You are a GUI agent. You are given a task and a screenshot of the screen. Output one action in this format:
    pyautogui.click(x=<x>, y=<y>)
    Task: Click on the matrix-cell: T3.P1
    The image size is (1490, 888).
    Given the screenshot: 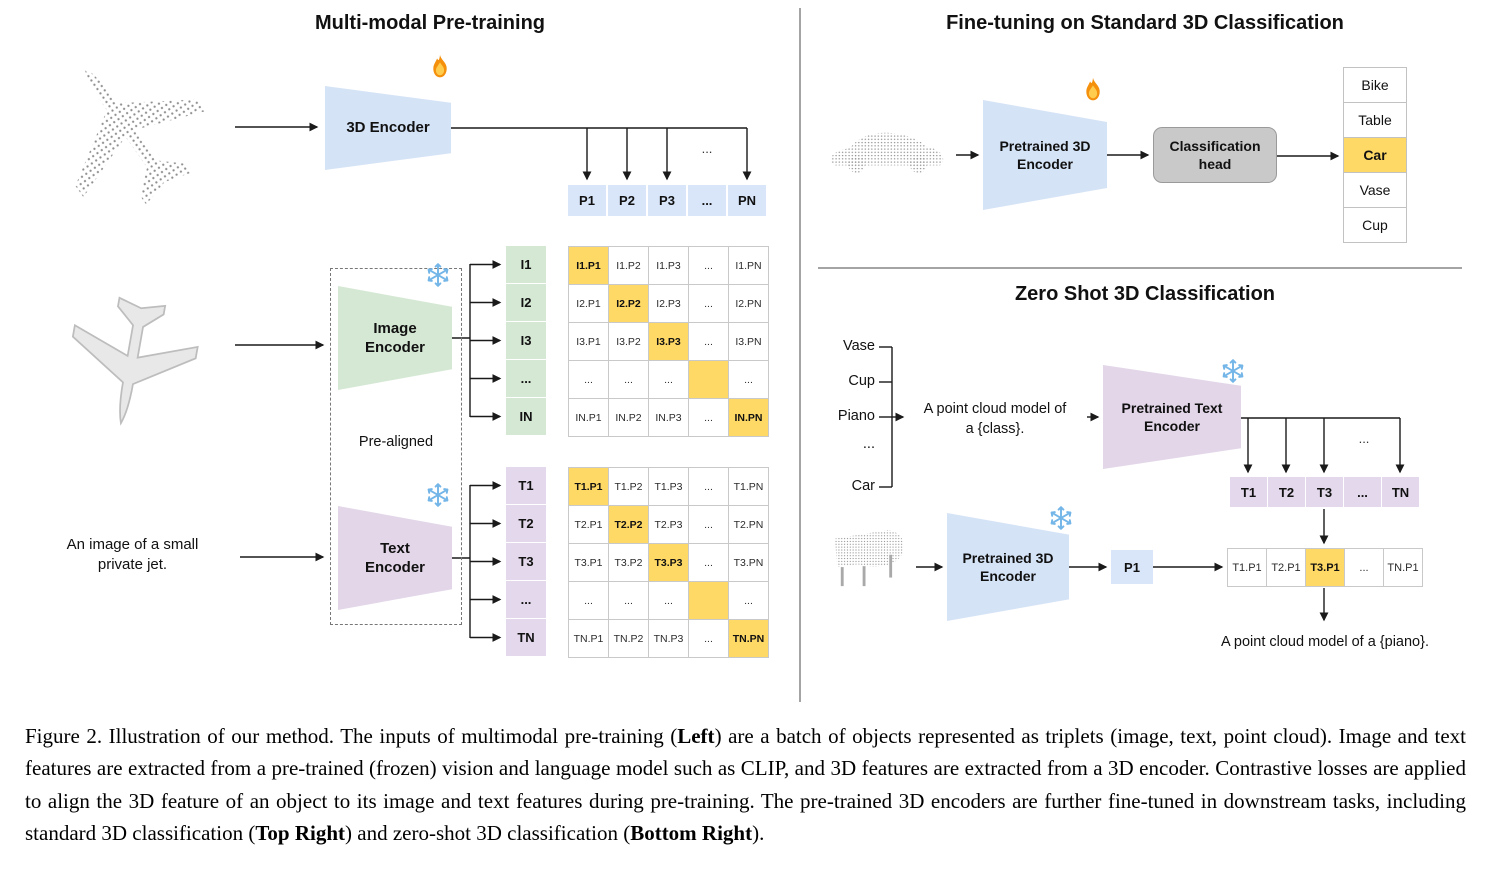 What is the action you would take?
    pyautogui.click(x=589, y=563)
    